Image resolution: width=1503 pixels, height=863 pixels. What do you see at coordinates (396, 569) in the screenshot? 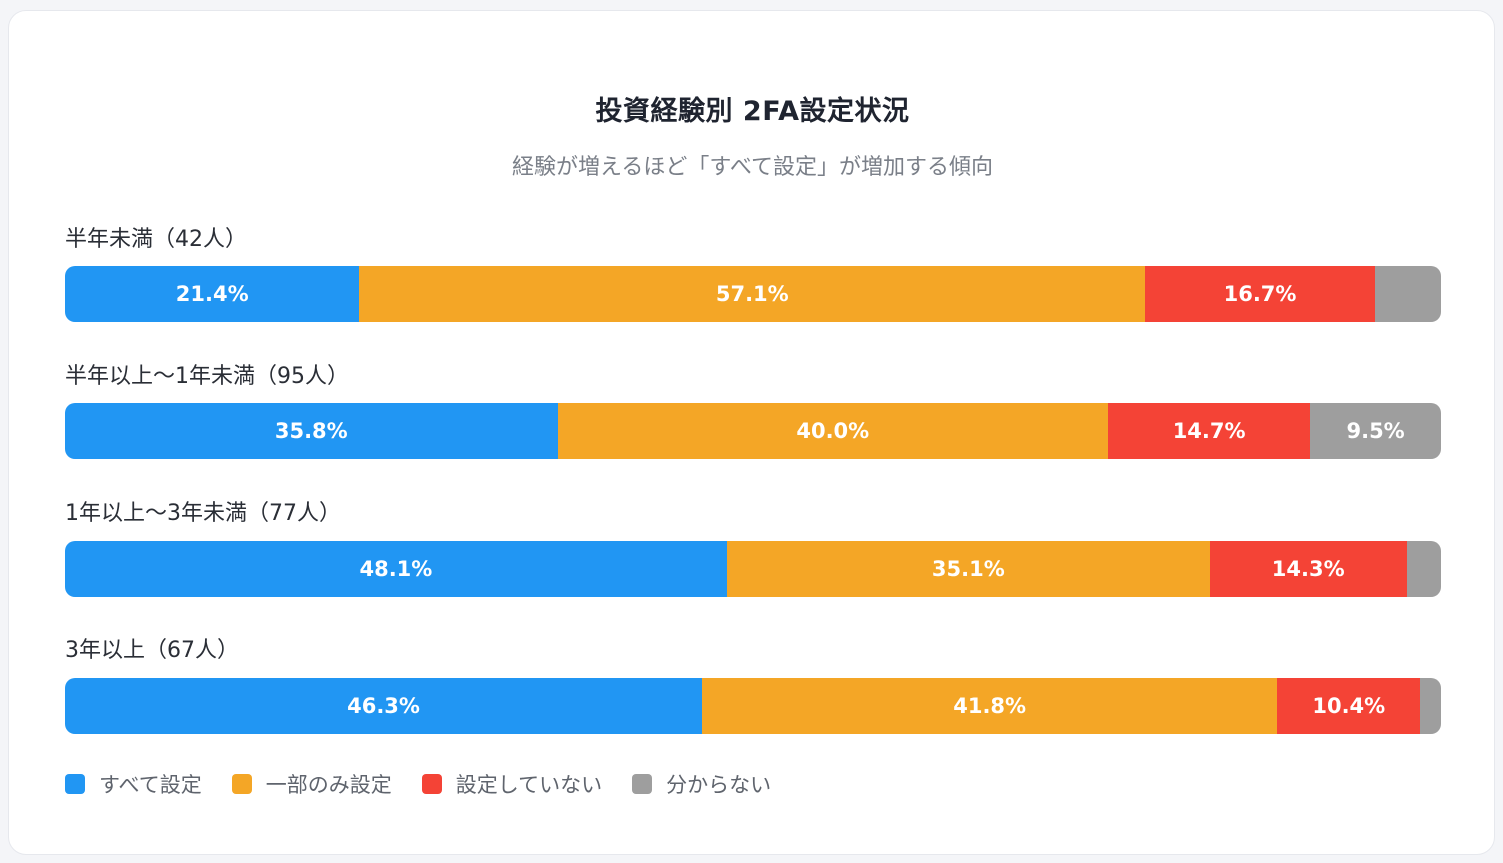
I see `bar-segment: 48.1%` at bounding box center [396, 569].